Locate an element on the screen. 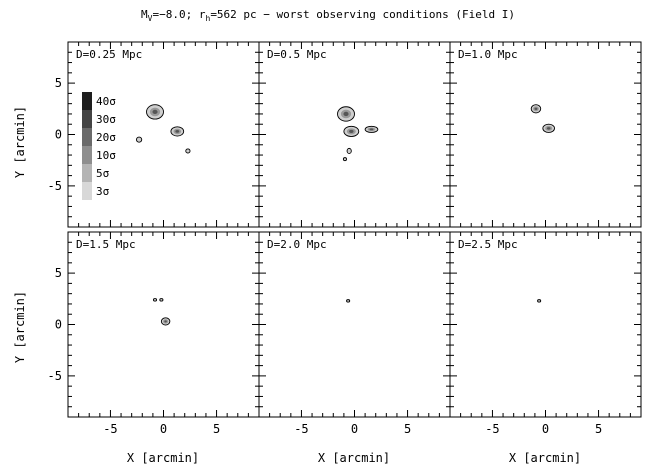 The image size is (654, 470). panel-label: D=2.5 Mpc is located at coordinates (488, 244).